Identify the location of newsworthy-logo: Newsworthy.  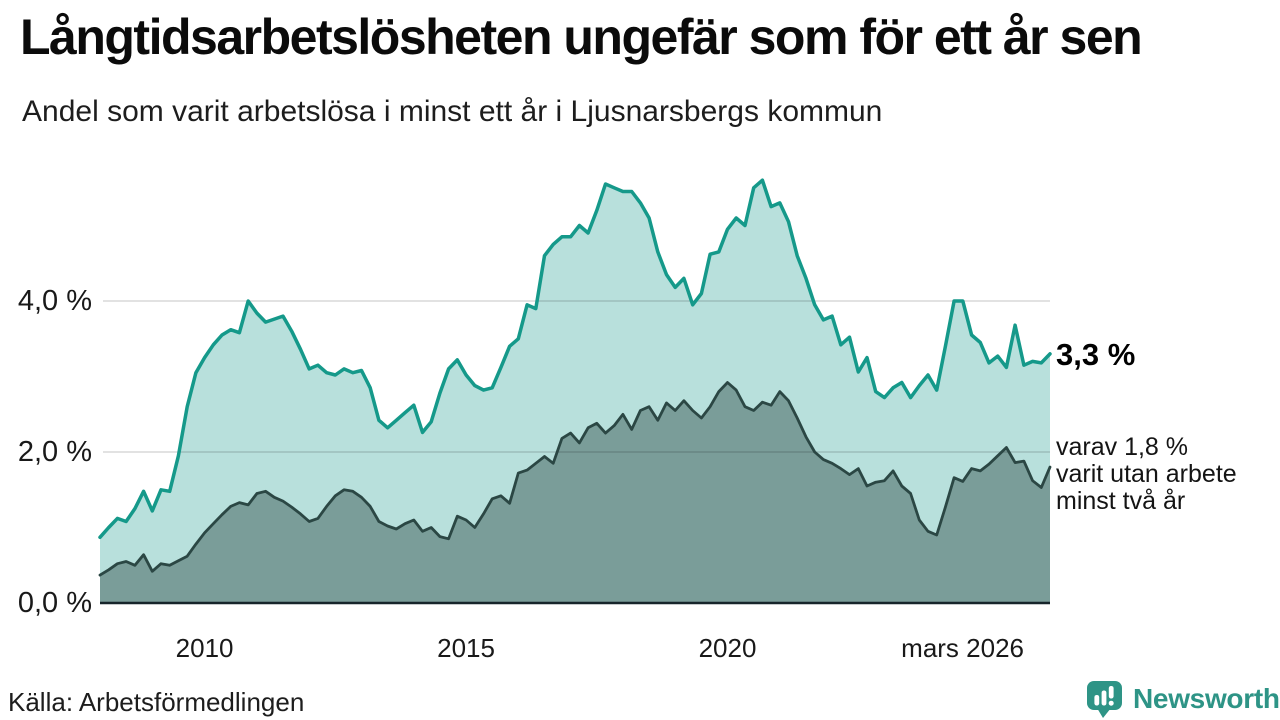
(1182, 699).